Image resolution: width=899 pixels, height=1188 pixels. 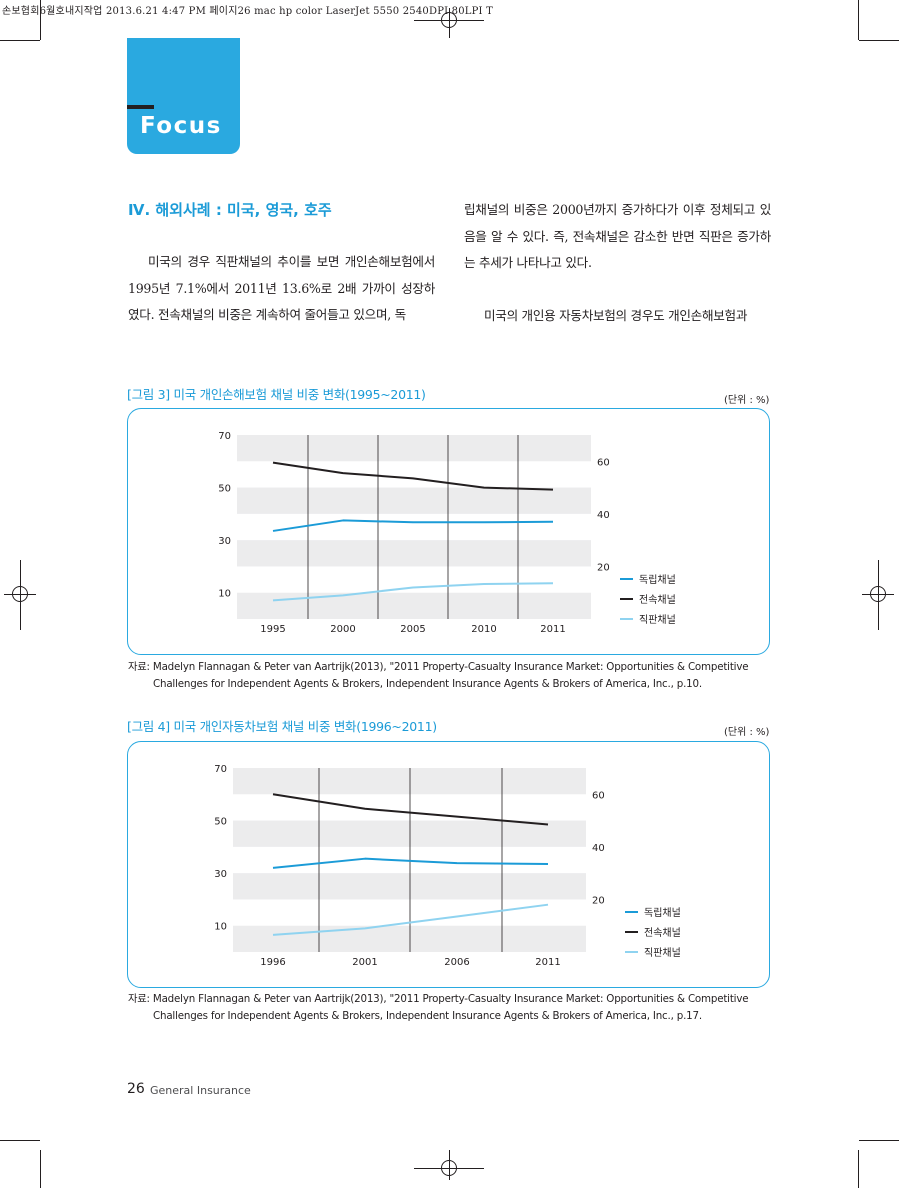 What do you see at coordinates (276, 394) in the screenshot?
I see `figure-title: [그림 3] 미국 개인손해보험 채널 비중 변화(1995~2011)` at bounding box center [276, 394].